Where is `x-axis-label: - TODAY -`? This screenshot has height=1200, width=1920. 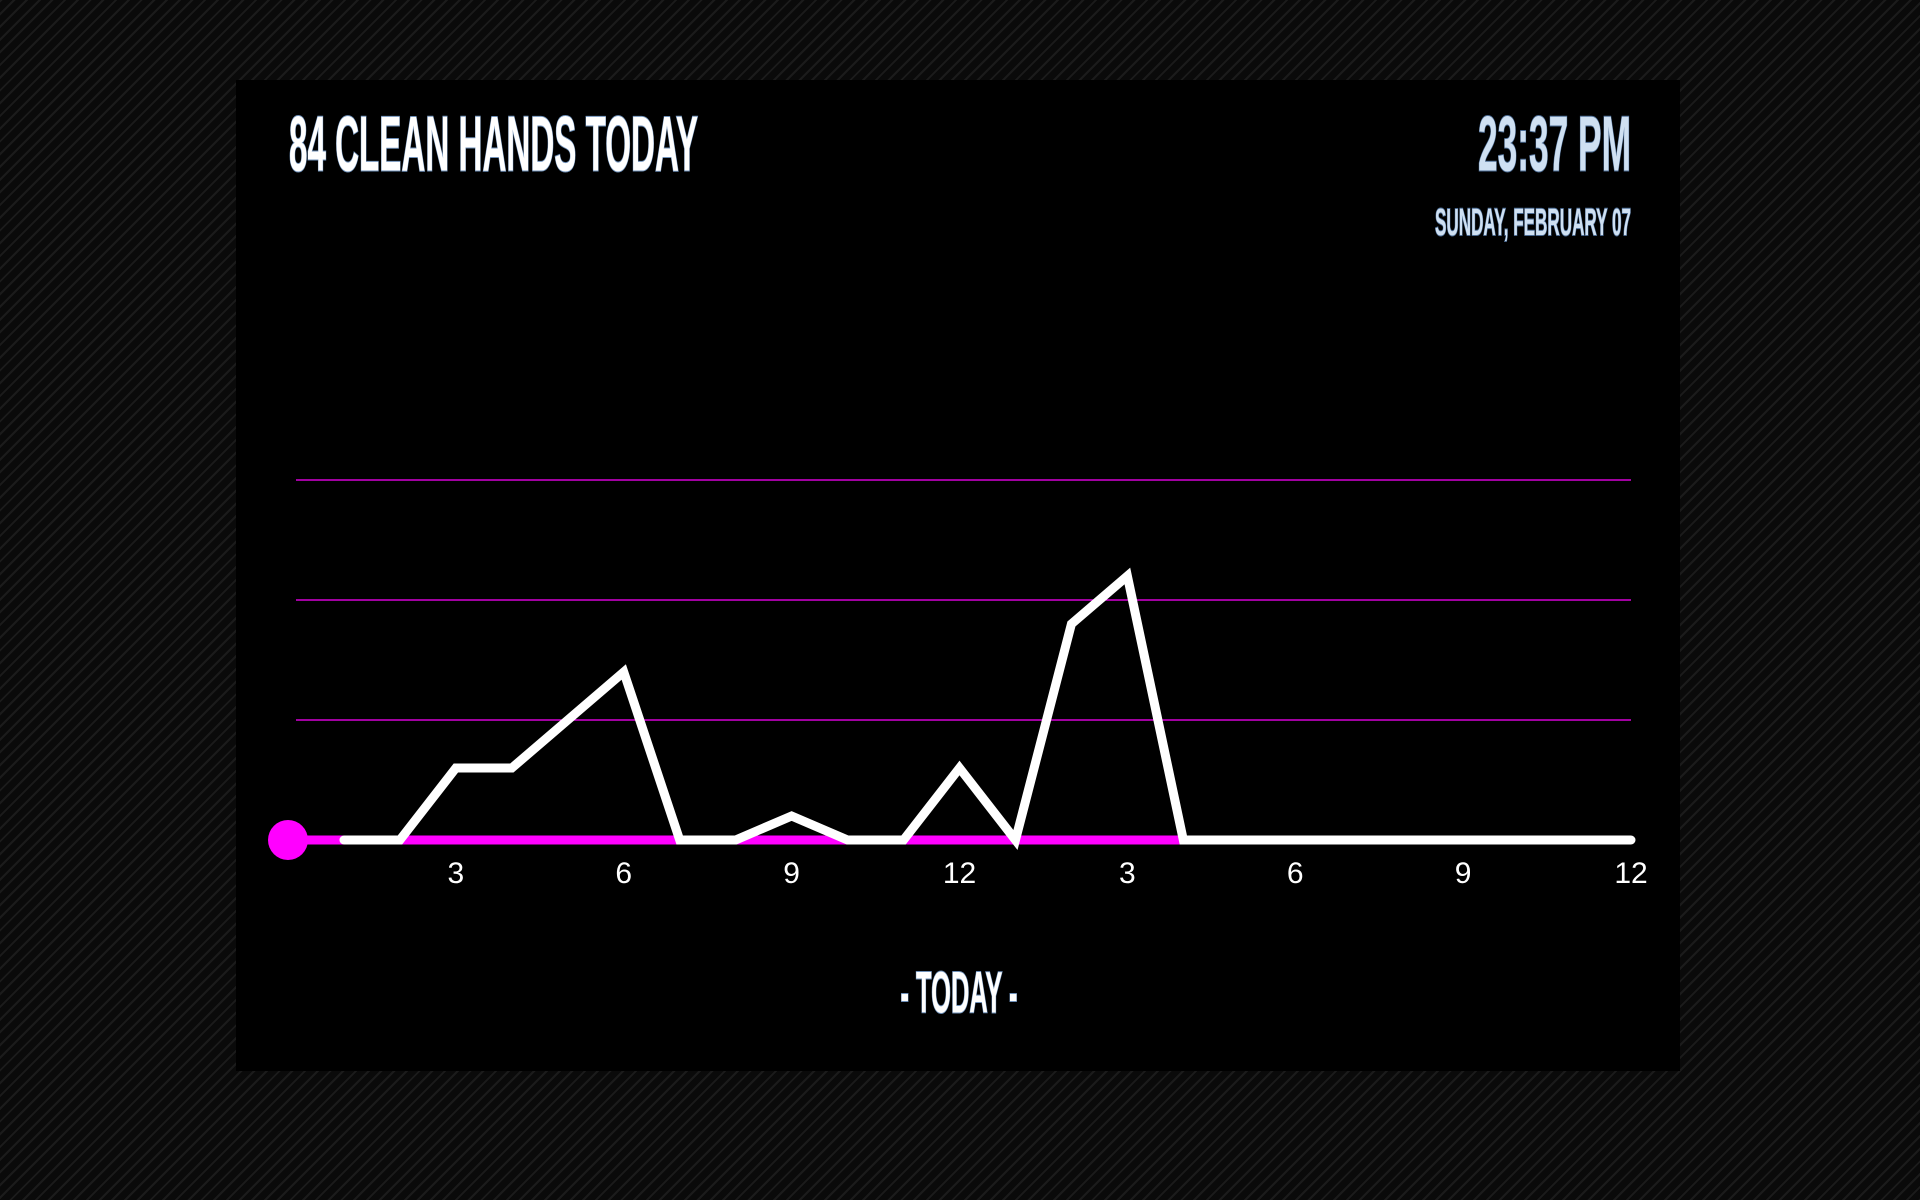
x-axis-label: - TODAY - is located at coordinates (959, 992).